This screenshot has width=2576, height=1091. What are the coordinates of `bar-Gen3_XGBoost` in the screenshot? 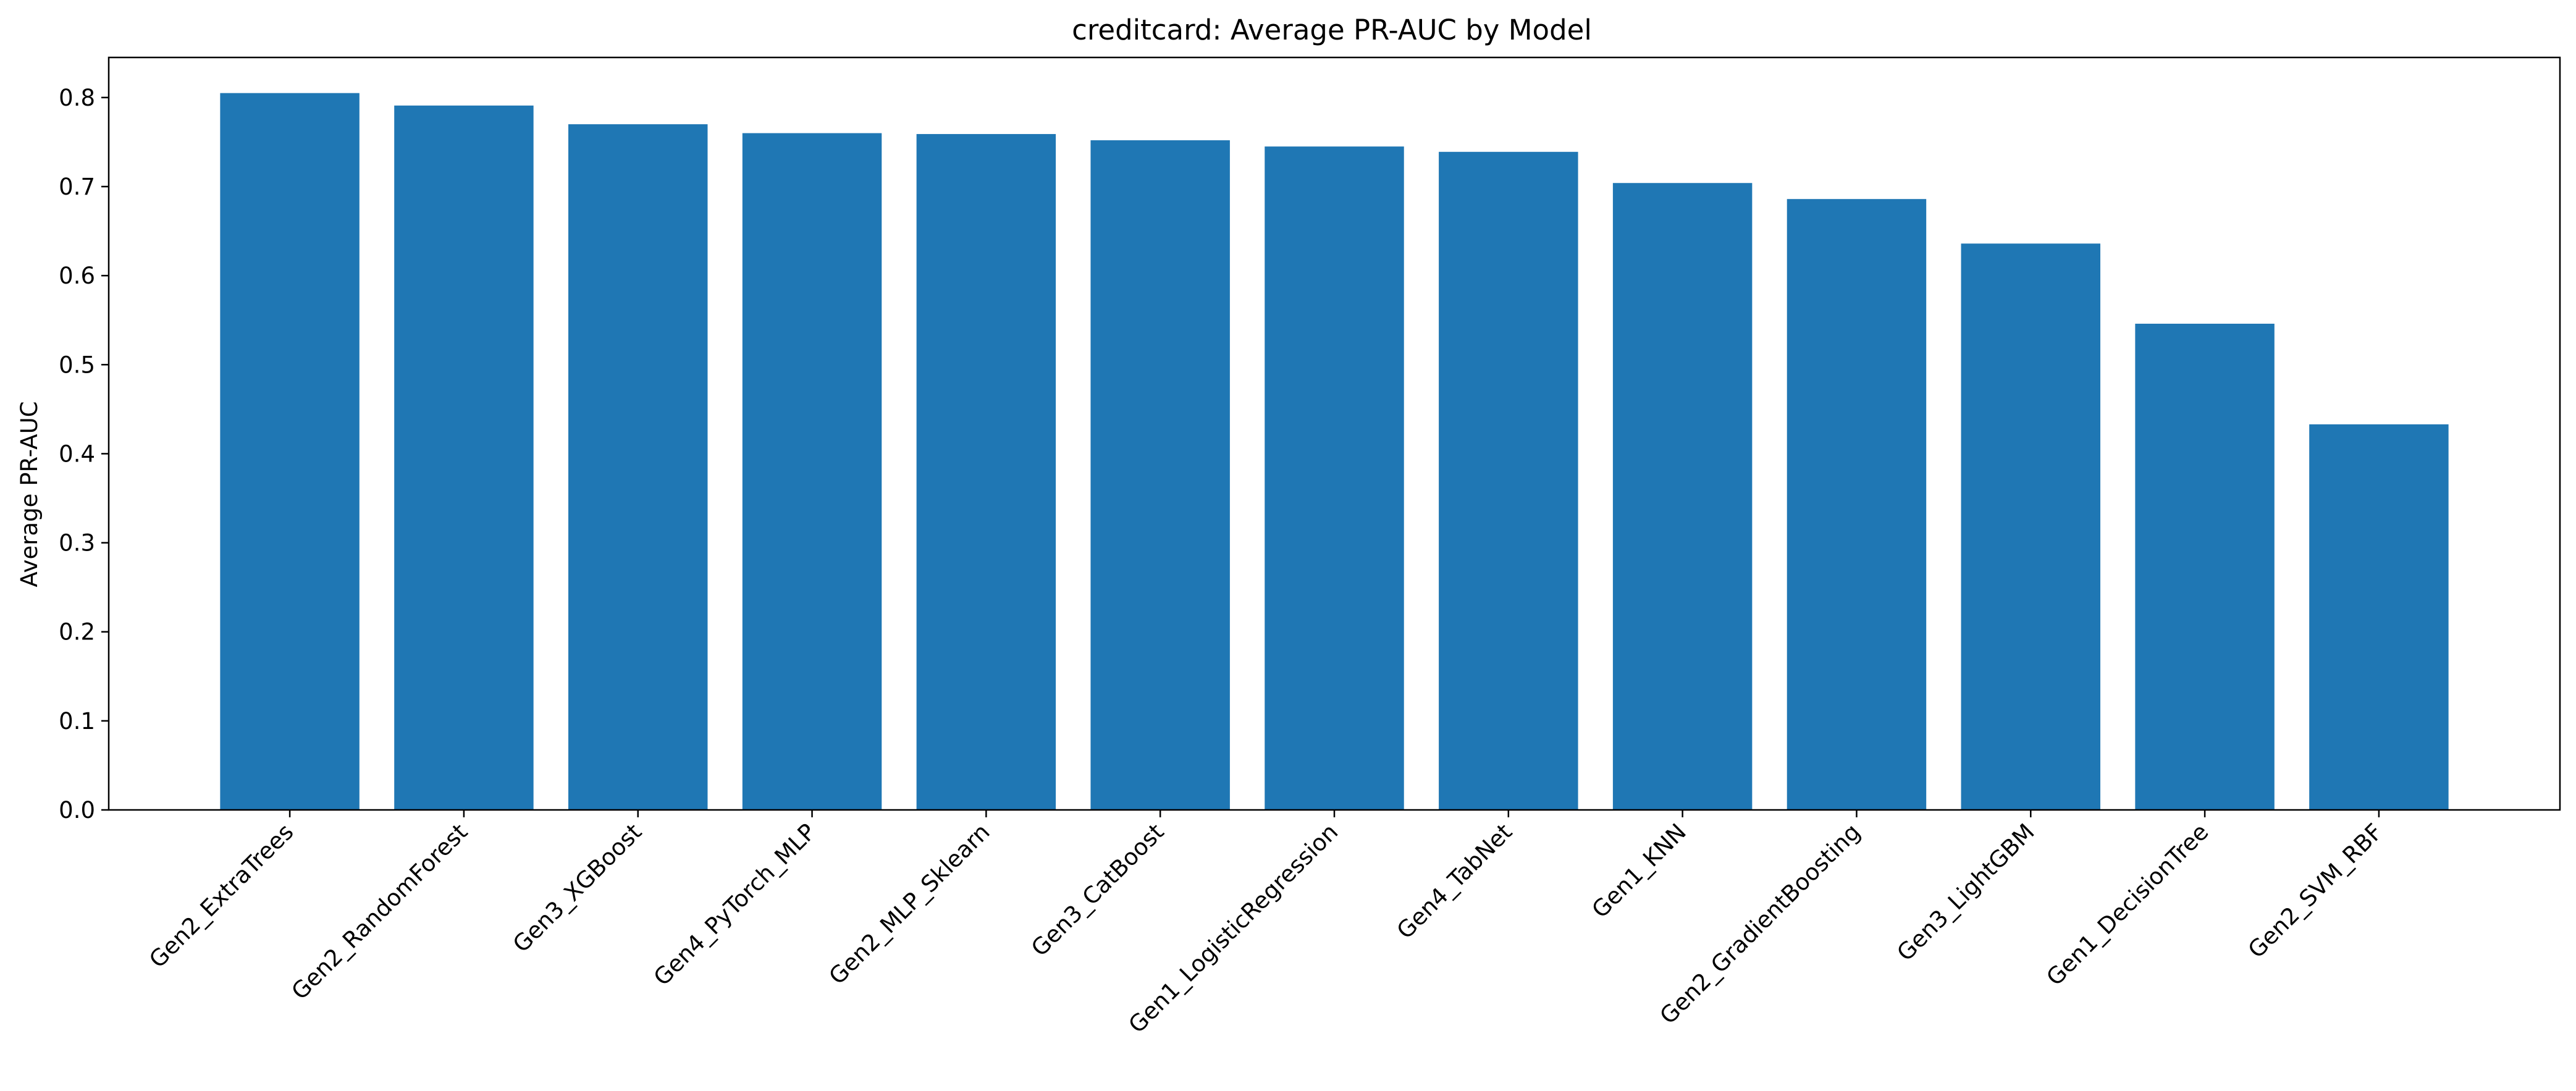 It's located at (638, 467).